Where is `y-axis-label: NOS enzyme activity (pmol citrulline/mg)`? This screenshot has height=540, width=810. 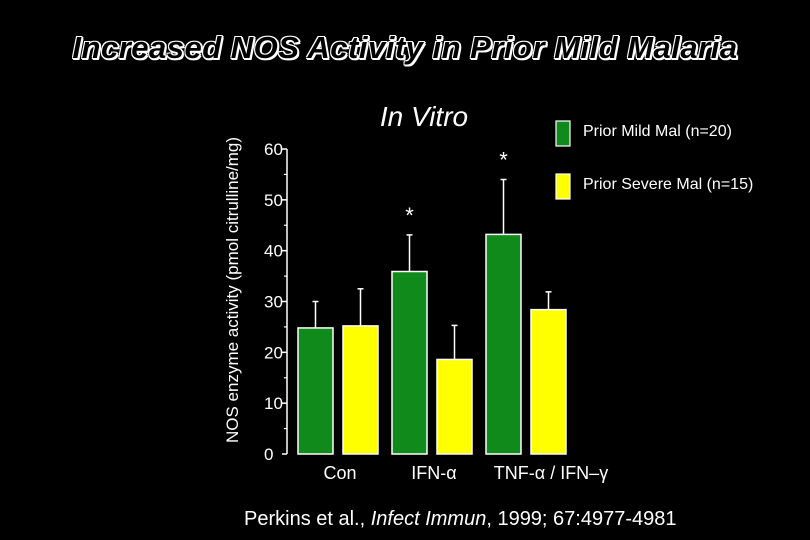
y-axis-label: NOS enzyme activity (pmol citrulline/mg) is located at coordinates (232, 290).